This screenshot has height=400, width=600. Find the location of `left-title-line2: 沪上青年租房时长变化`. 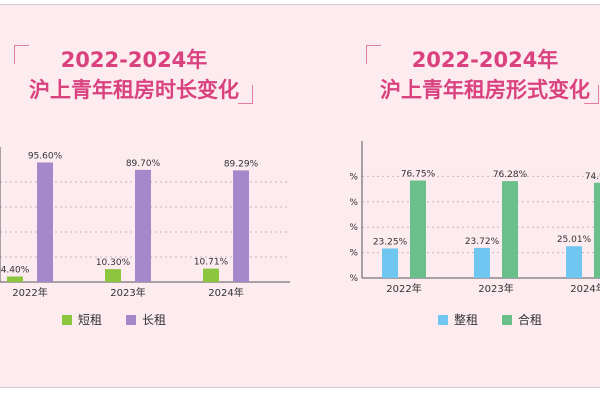

left-title-line2: 沪上青年租房时长变化 is located at coordinates (134, 90).